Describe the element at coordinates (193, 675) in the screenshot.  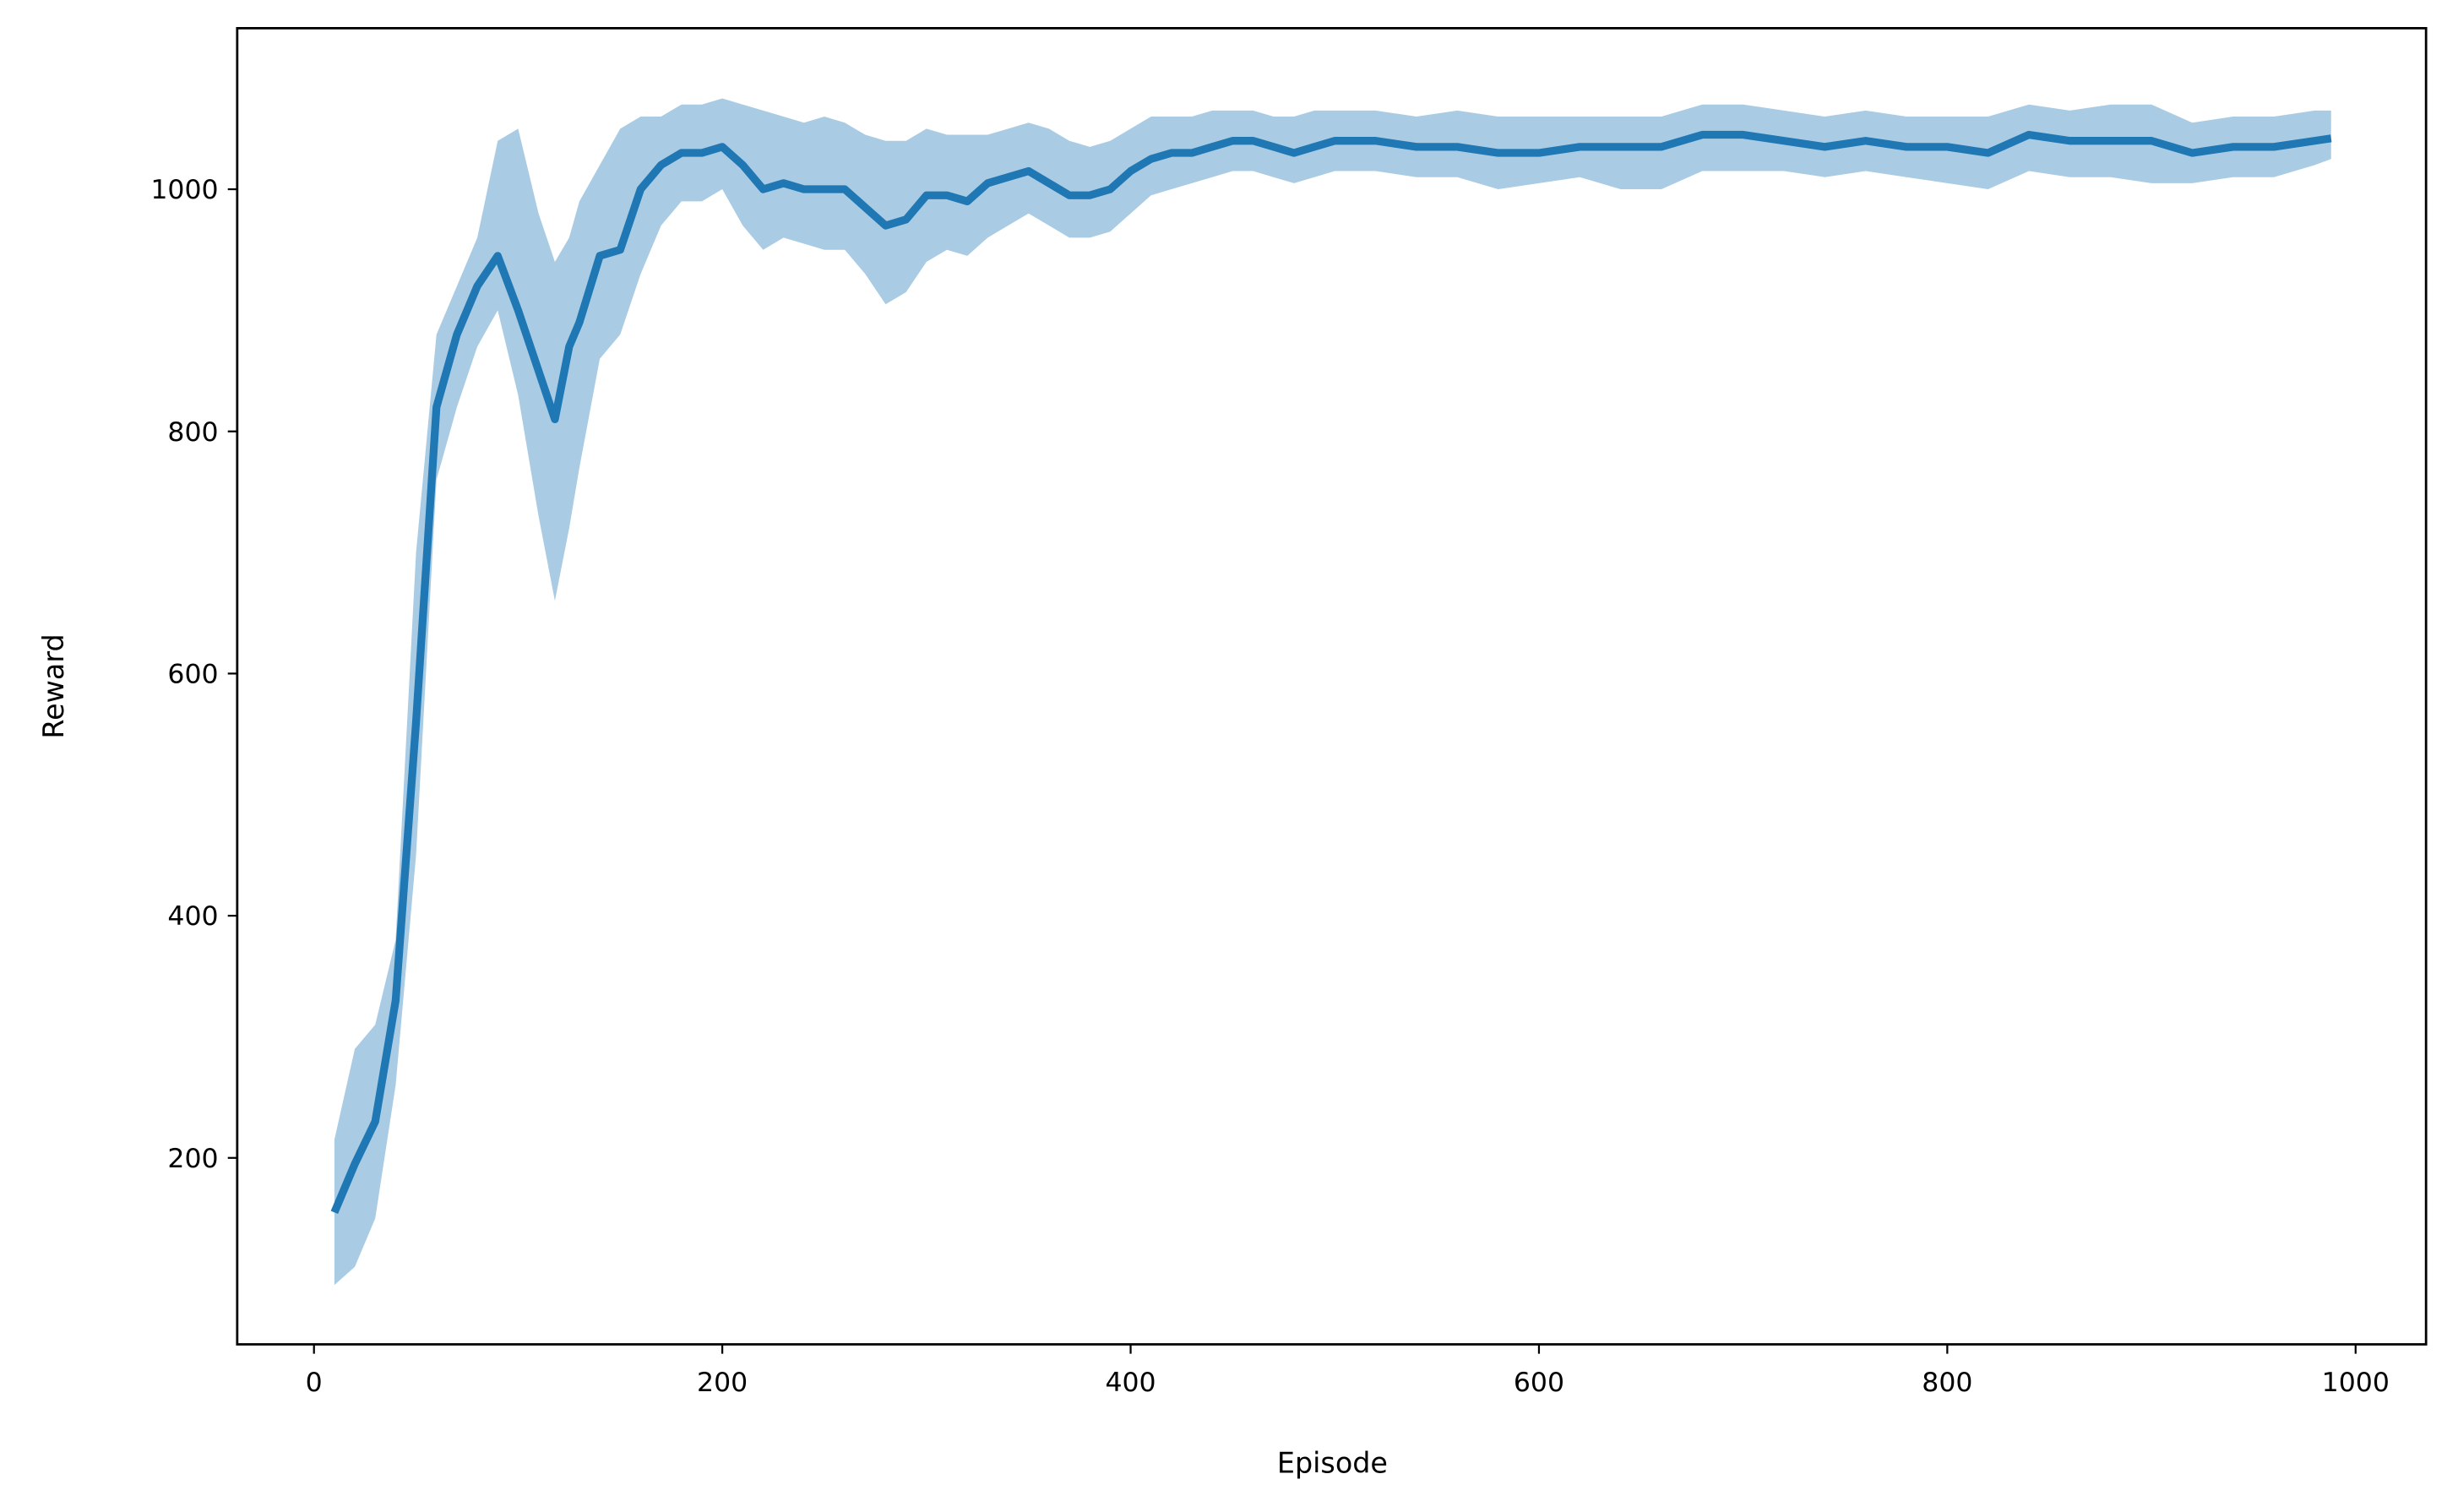
I see `y-tick-label: 600` at that location.